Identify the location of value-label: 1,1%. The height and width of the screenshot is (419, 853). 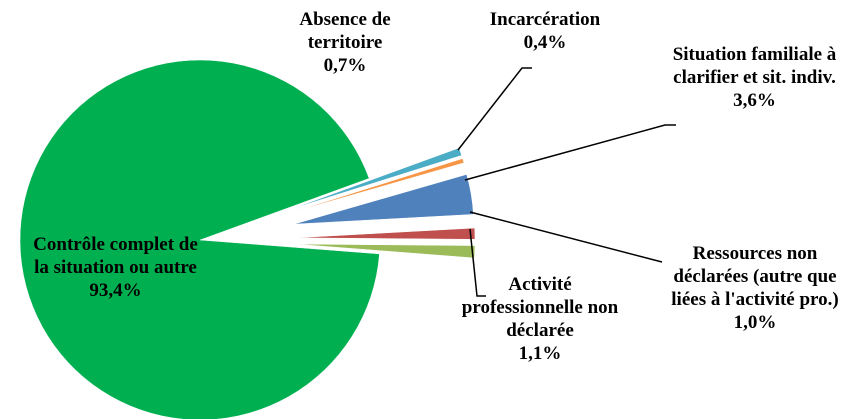
(540, 353).